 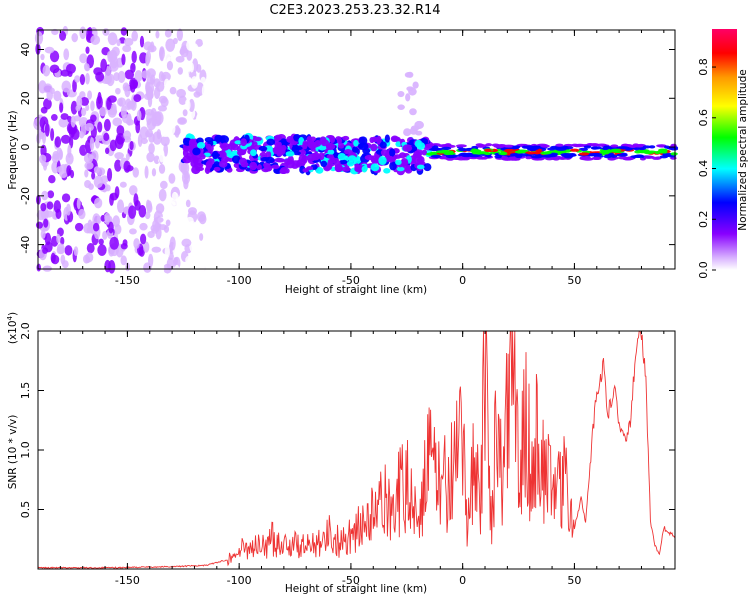 What do you see at coordinates (703, 270) in the screenshot?
I see `colorbar-tick-label: 0.0` at bounding box center [703, 270].